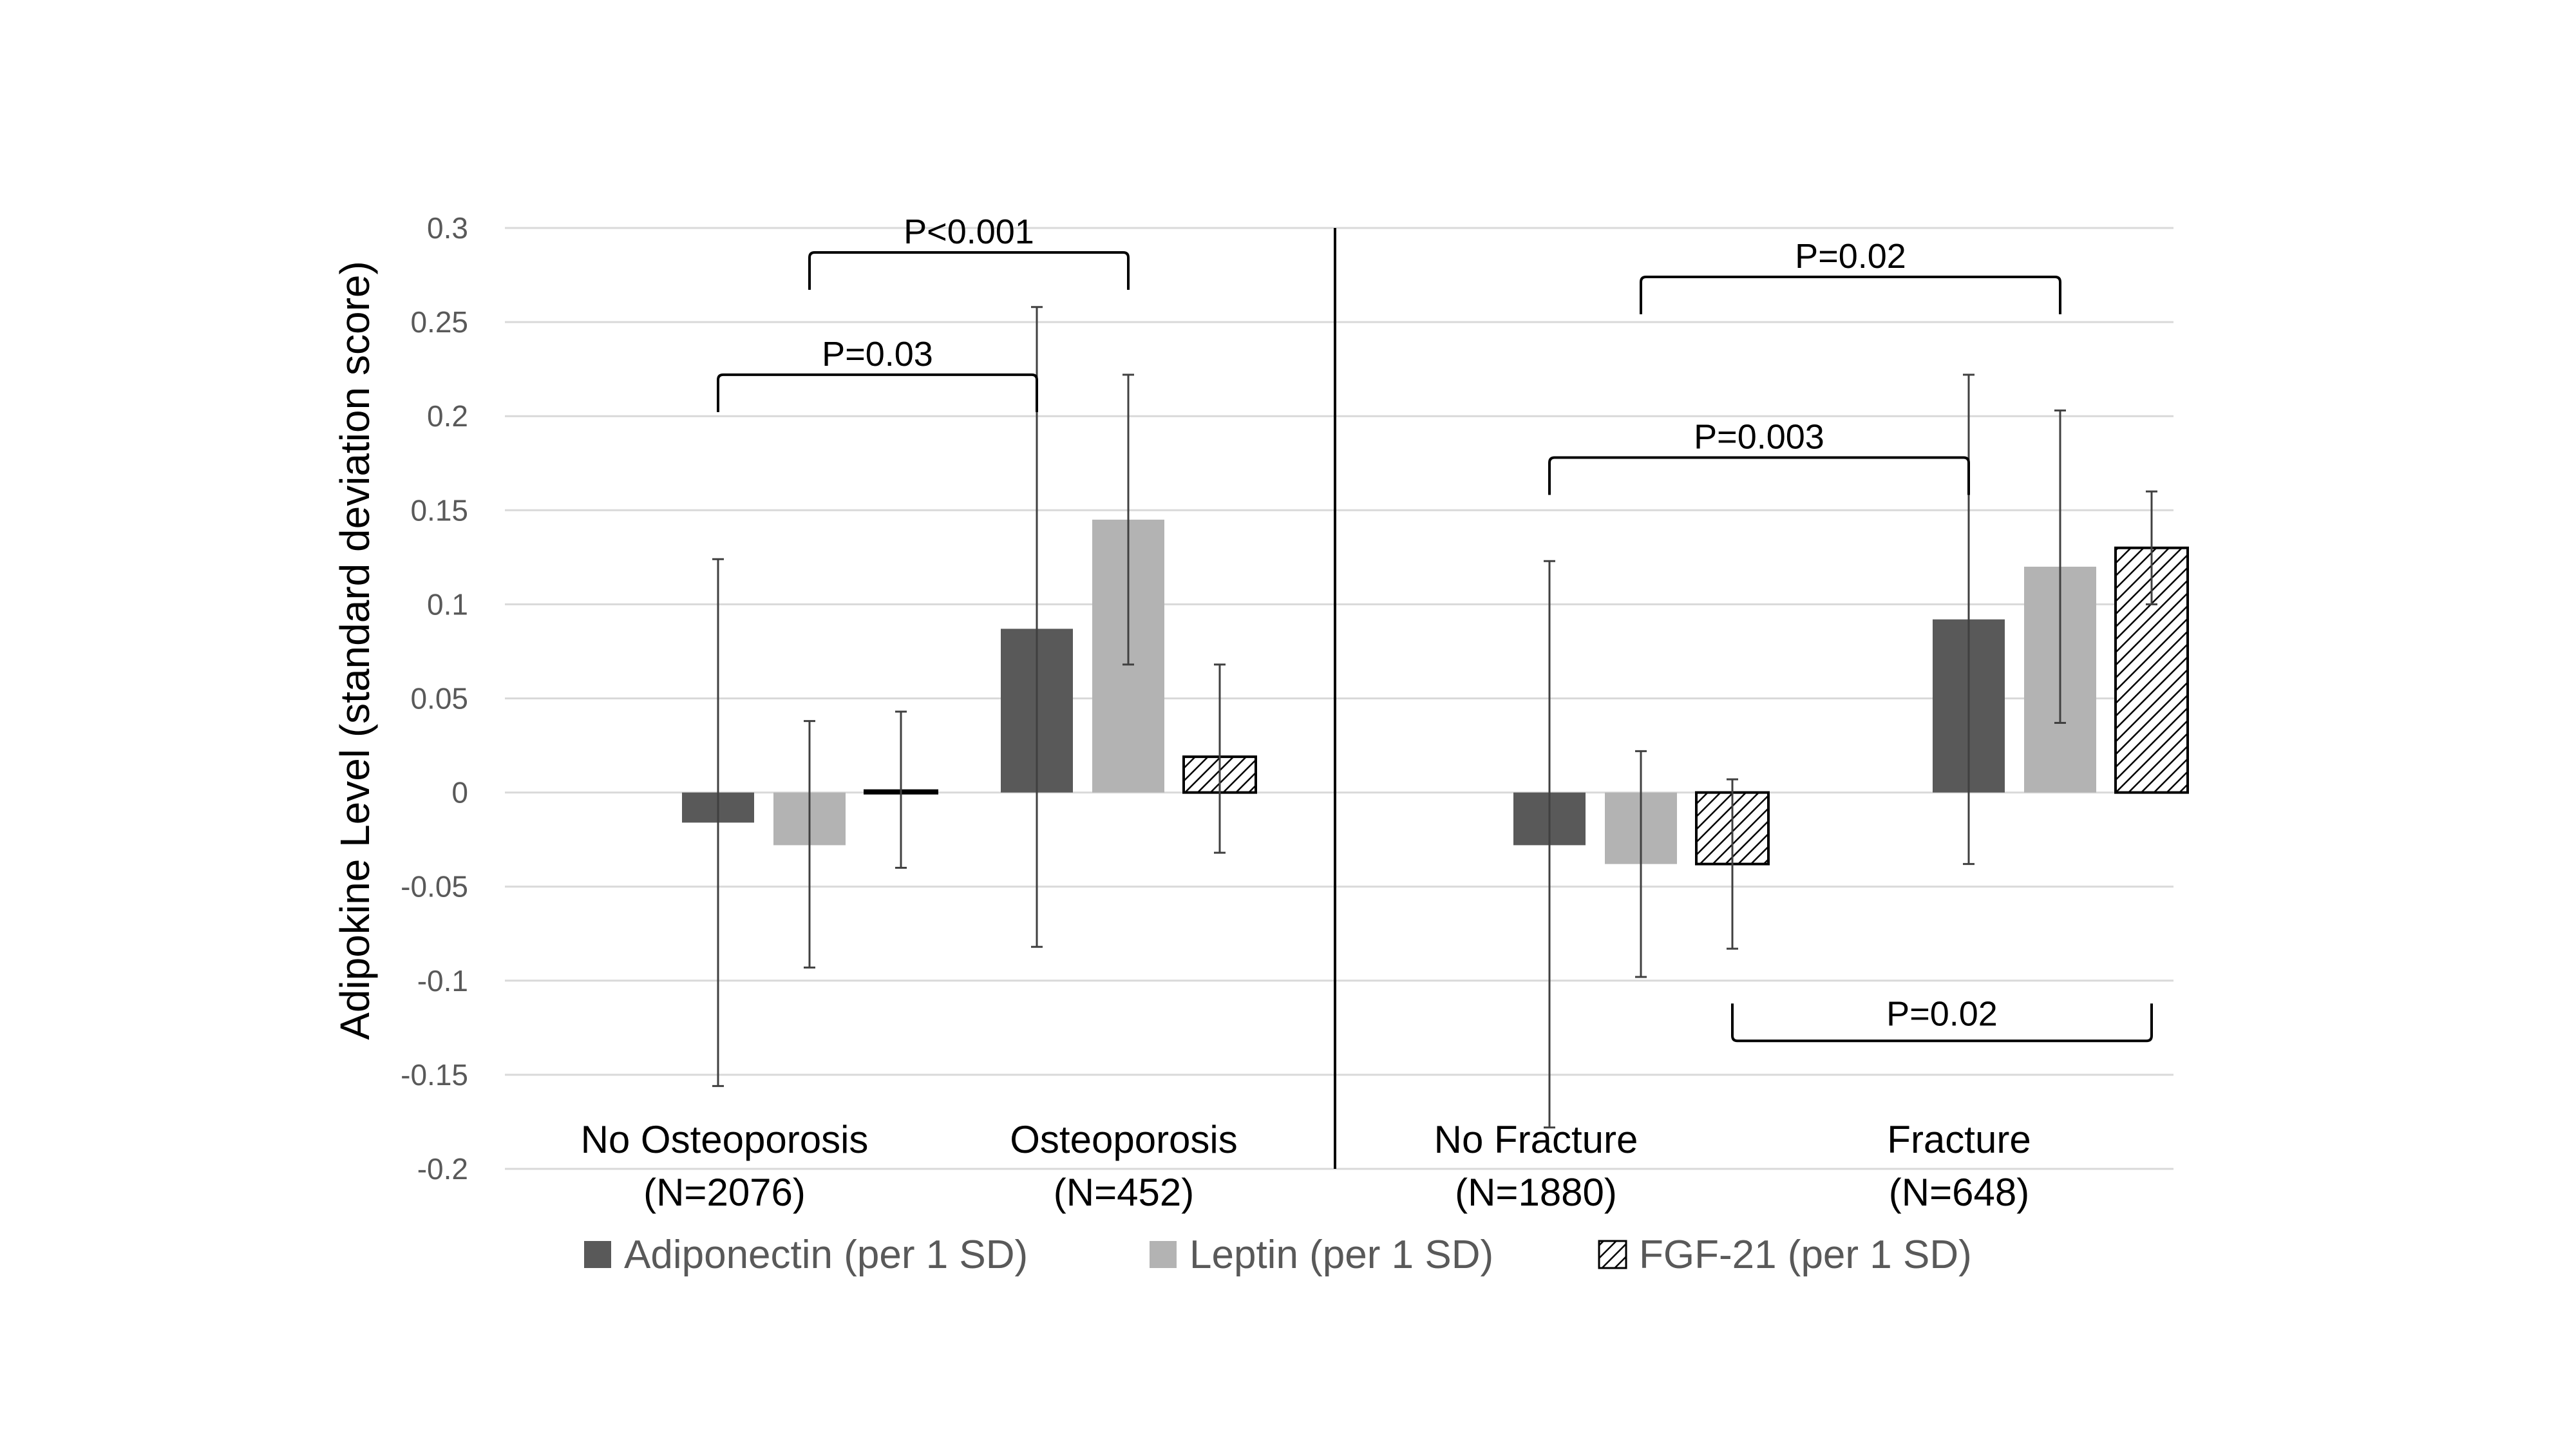  What do you see at coordinates (1805, 1255) in the screenshot?
I see `legend-label: FGF-21 (per 1 SD)` at bounding box center [1805, 1255].